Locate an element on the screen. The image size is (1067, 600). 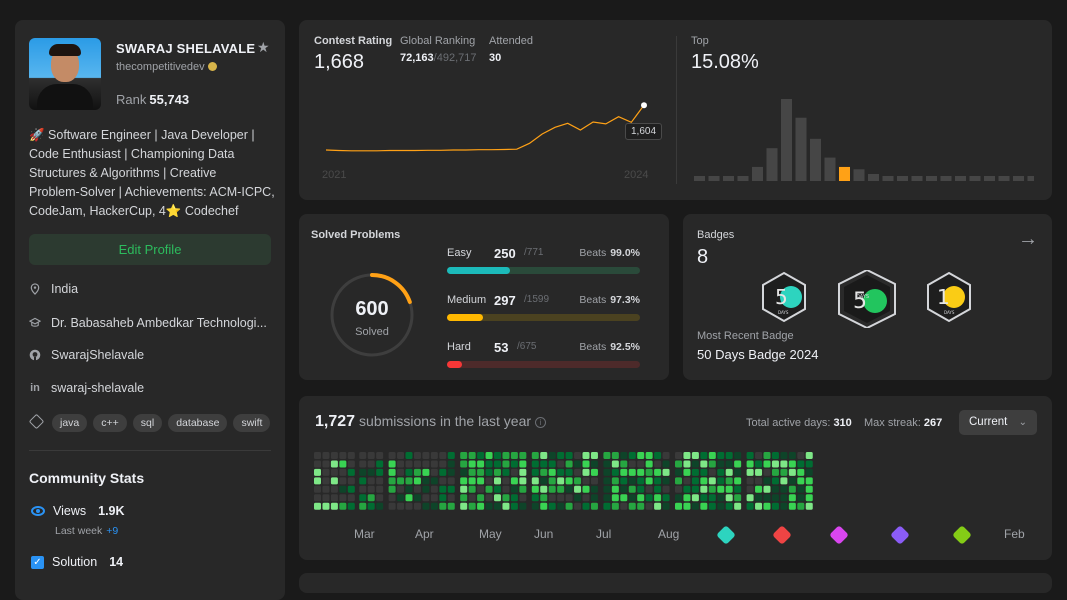
skill-tag: c++ is located at coordinates (110, 423).